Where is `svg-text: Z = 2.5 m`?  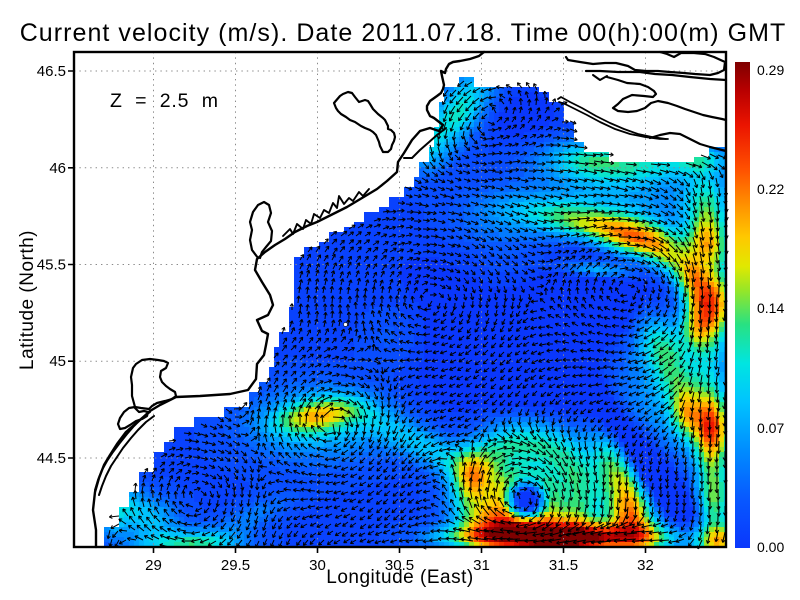
svg-text: Z = 2.5 m is located at coordinates (164, 101).